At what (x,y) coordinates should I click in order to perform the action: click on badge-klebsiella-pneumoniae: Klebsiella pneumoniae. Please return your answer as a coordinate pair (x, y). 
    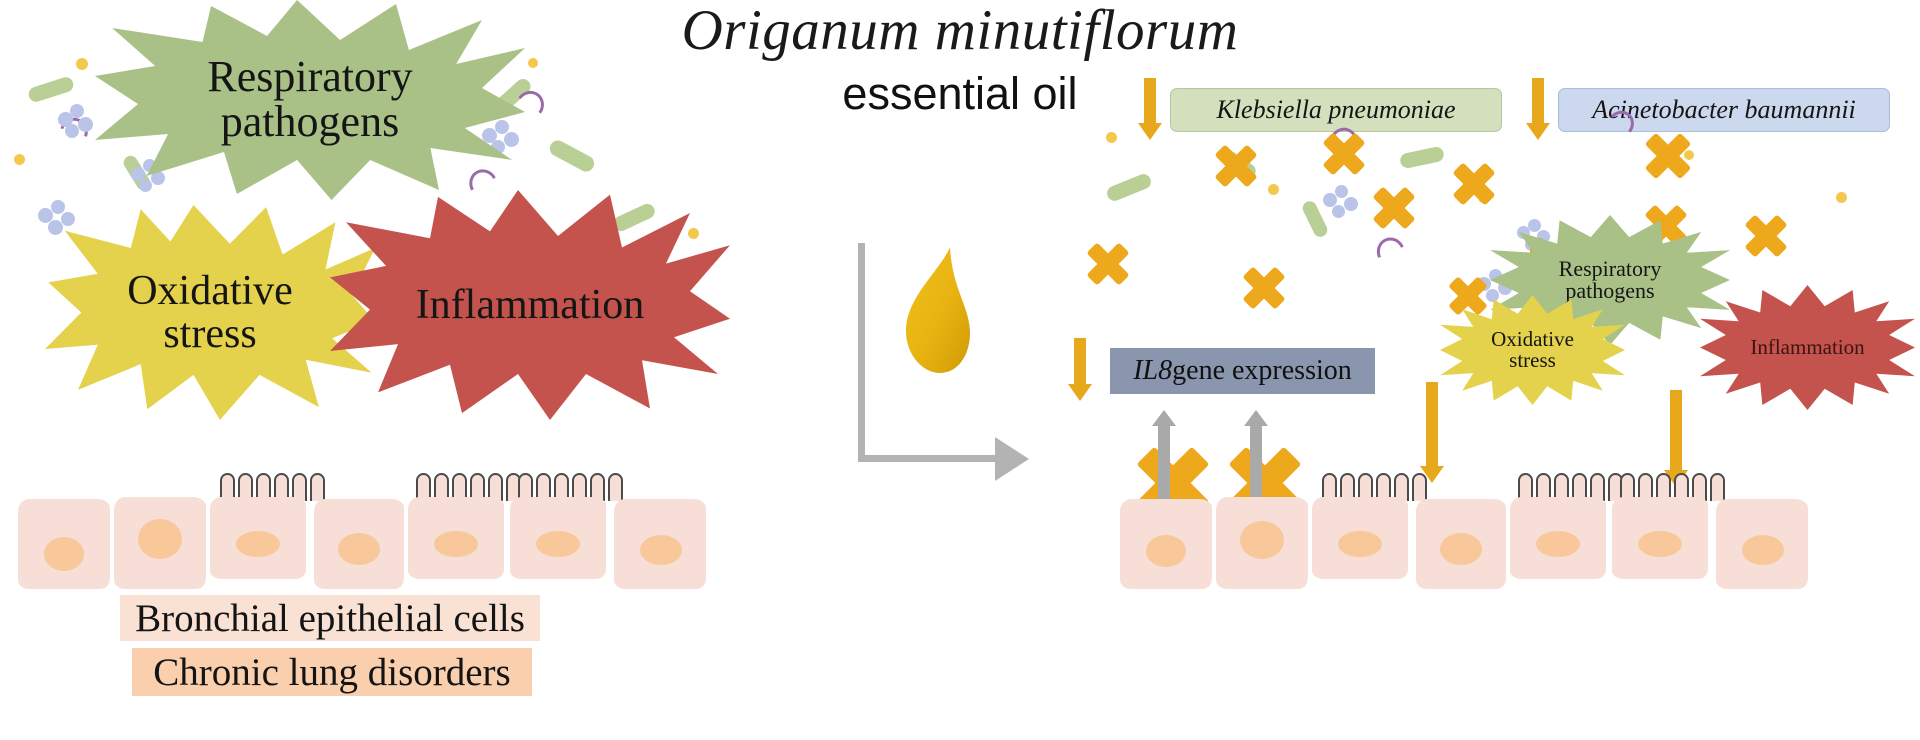
    Looking at the image, I should click on (1336, 110).